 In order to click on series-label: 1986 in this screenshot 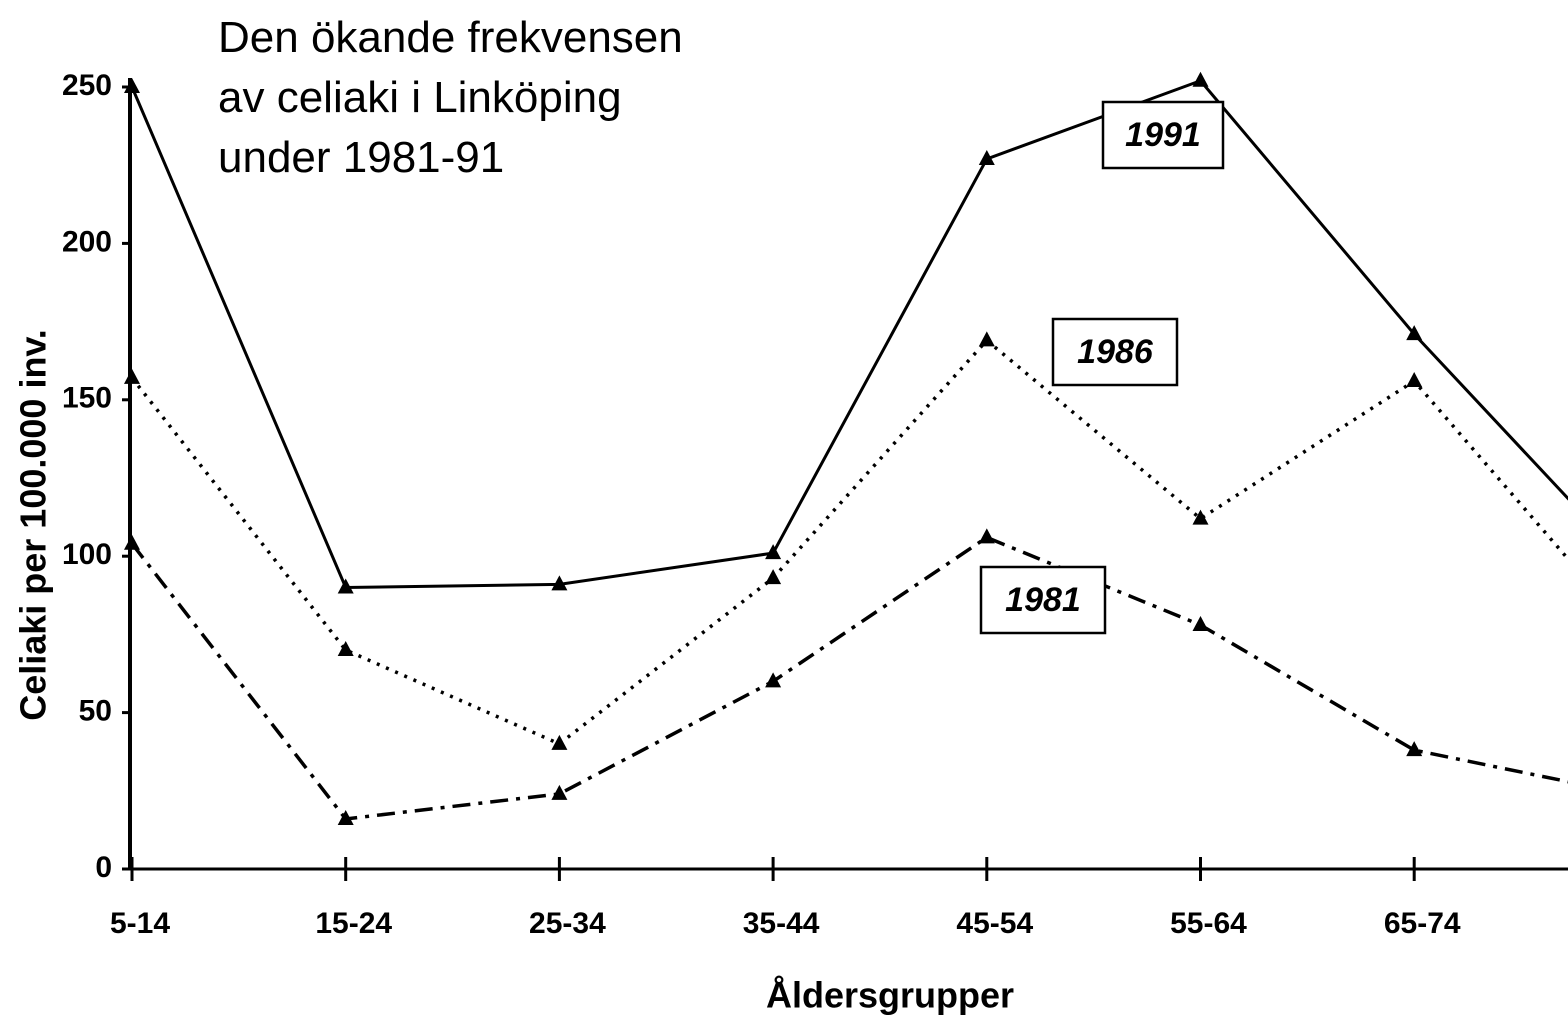, I will do `click(1115, 352)`.